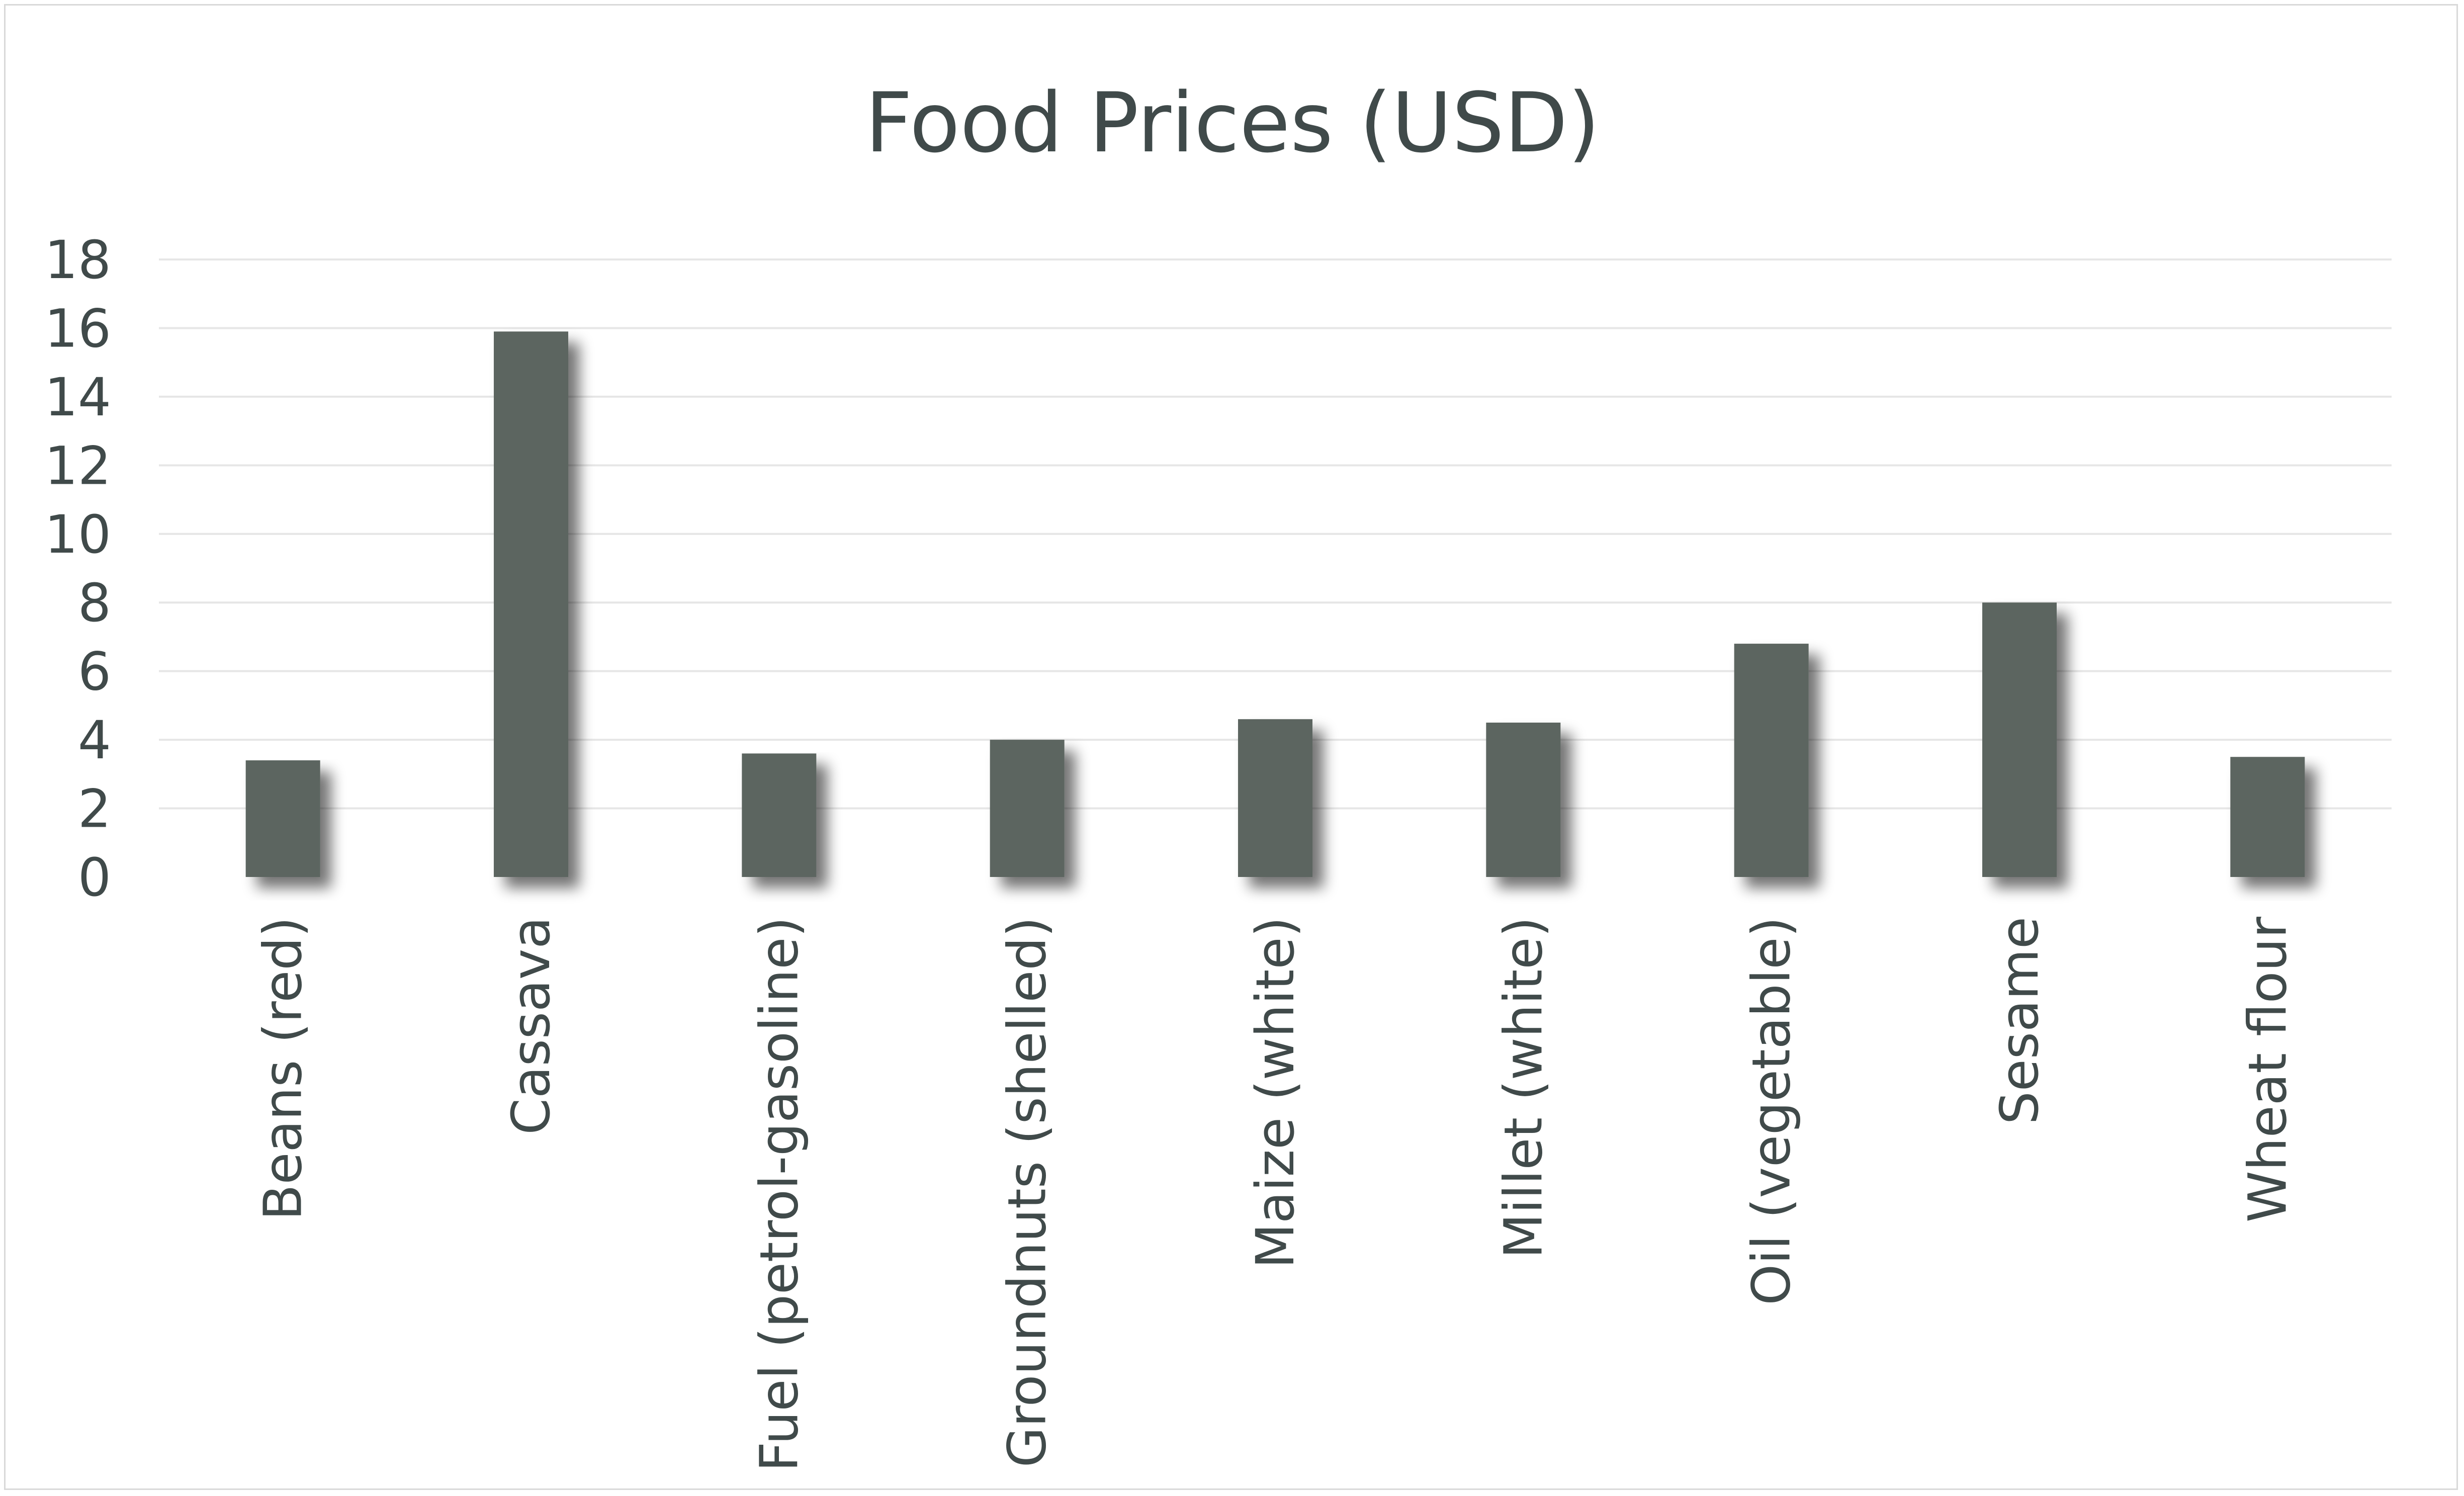 This screenshot has height=1496, width=2464. I want to click on x-tick-label: Beans (red), so click(283, 1068).